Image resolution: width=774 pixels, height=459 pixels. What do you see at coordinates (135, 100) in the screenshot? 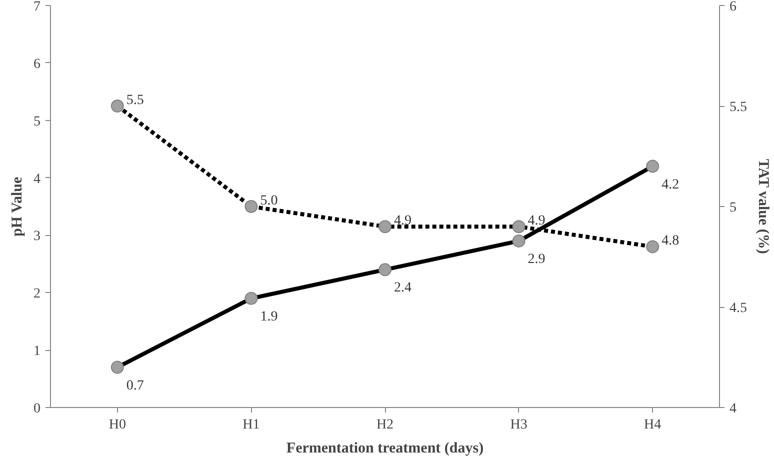
I see `data-label: 5.5` at bounding box center [135, 100].